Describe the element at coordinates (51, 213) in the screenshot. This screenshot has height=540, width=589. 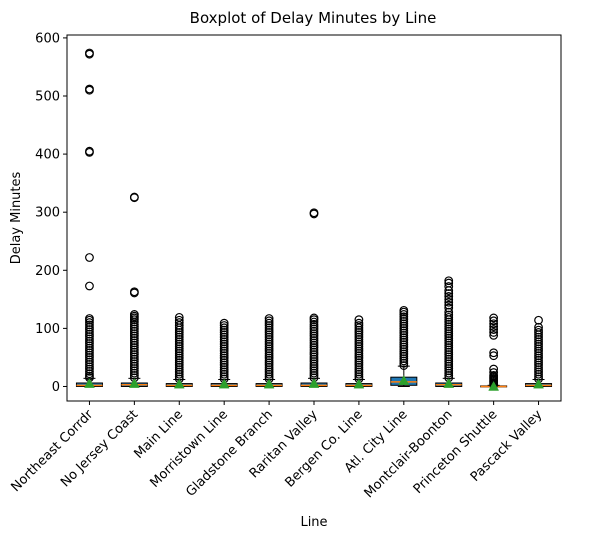
I see `y-axis: 0 100 200 300 400 500 600` at that location.